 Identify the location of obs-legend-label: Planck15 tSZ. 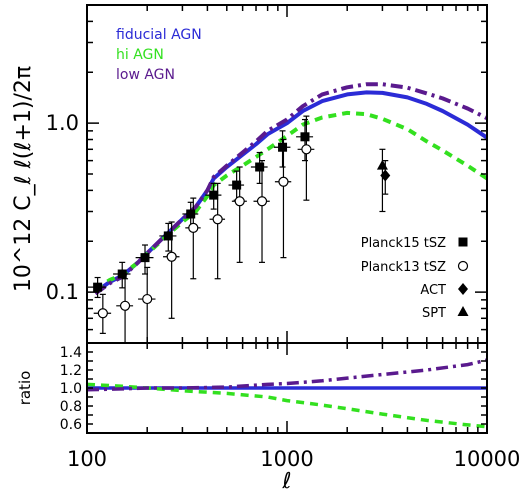
(403, 243).